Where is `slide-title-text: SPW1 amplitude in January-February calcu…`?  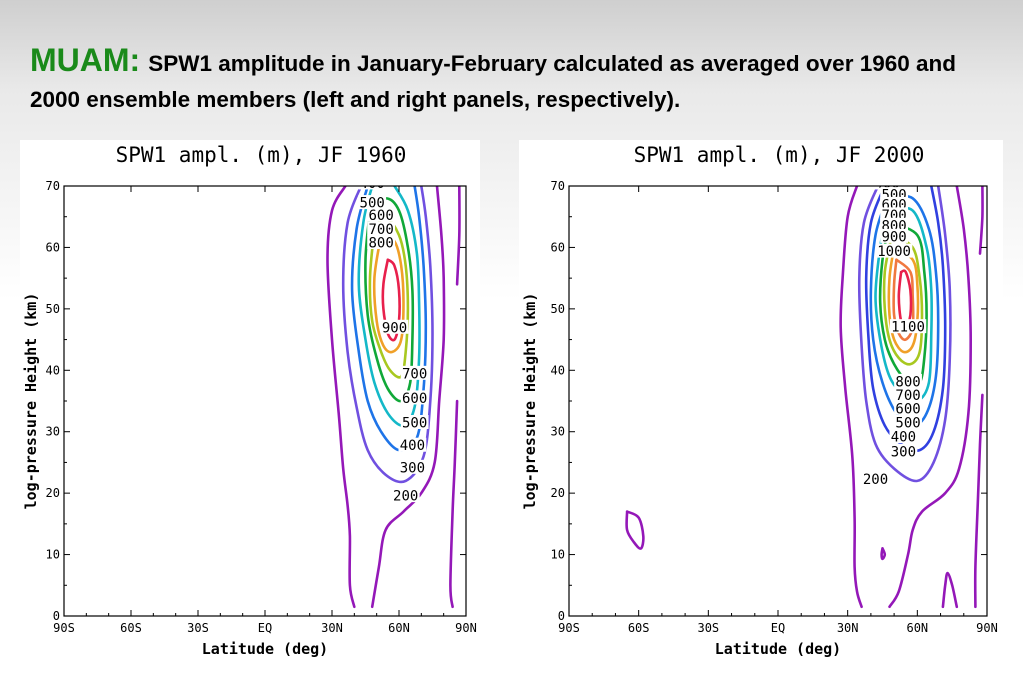 slide-title-text: SPW1 amplitude in January-February calcu… is located at coordinates (493, 81).